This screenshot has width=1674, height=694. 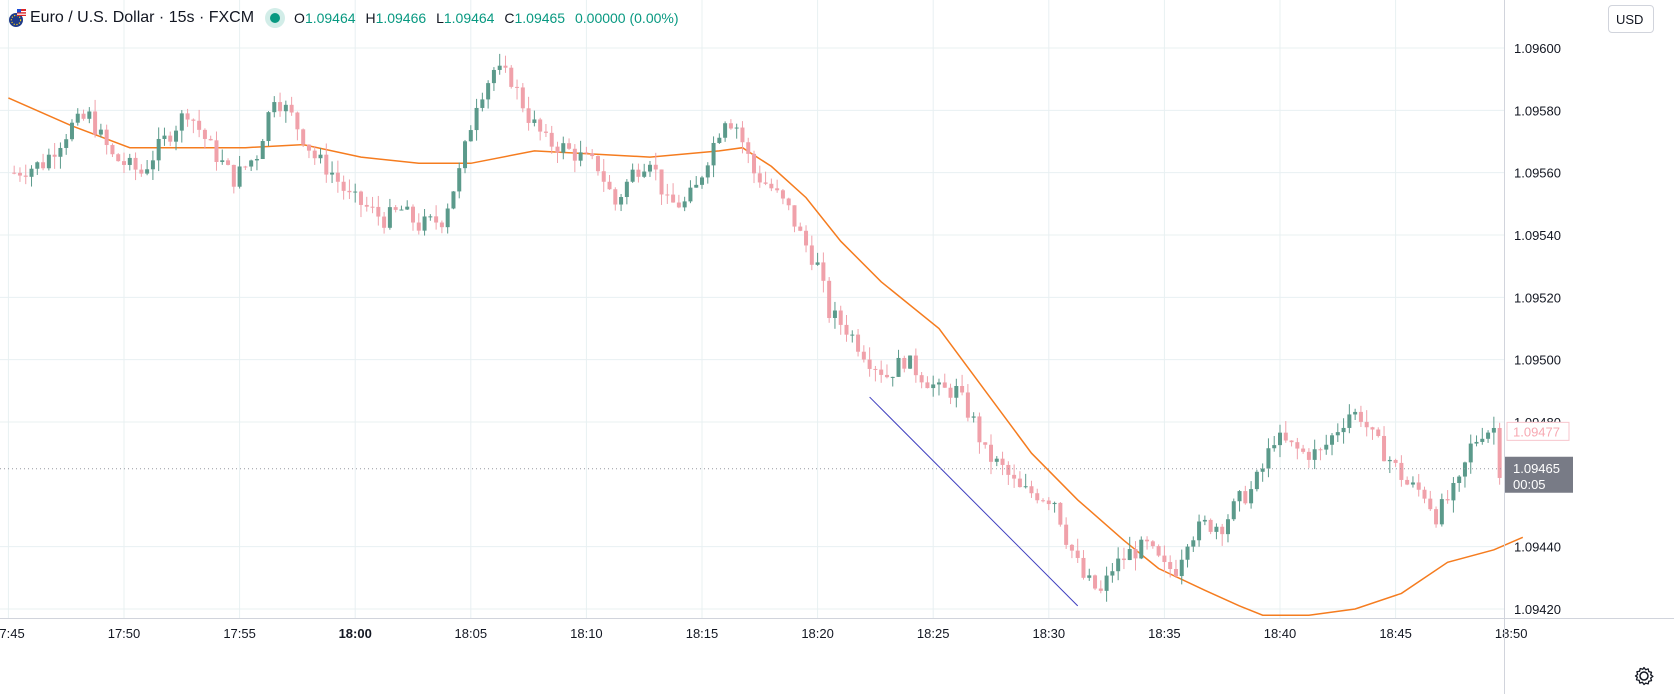 What do you see at coordinates (1537, 547) in the screenshot?
I see `y-tick-label: 1.09440` at bounding box center [1537, 547].